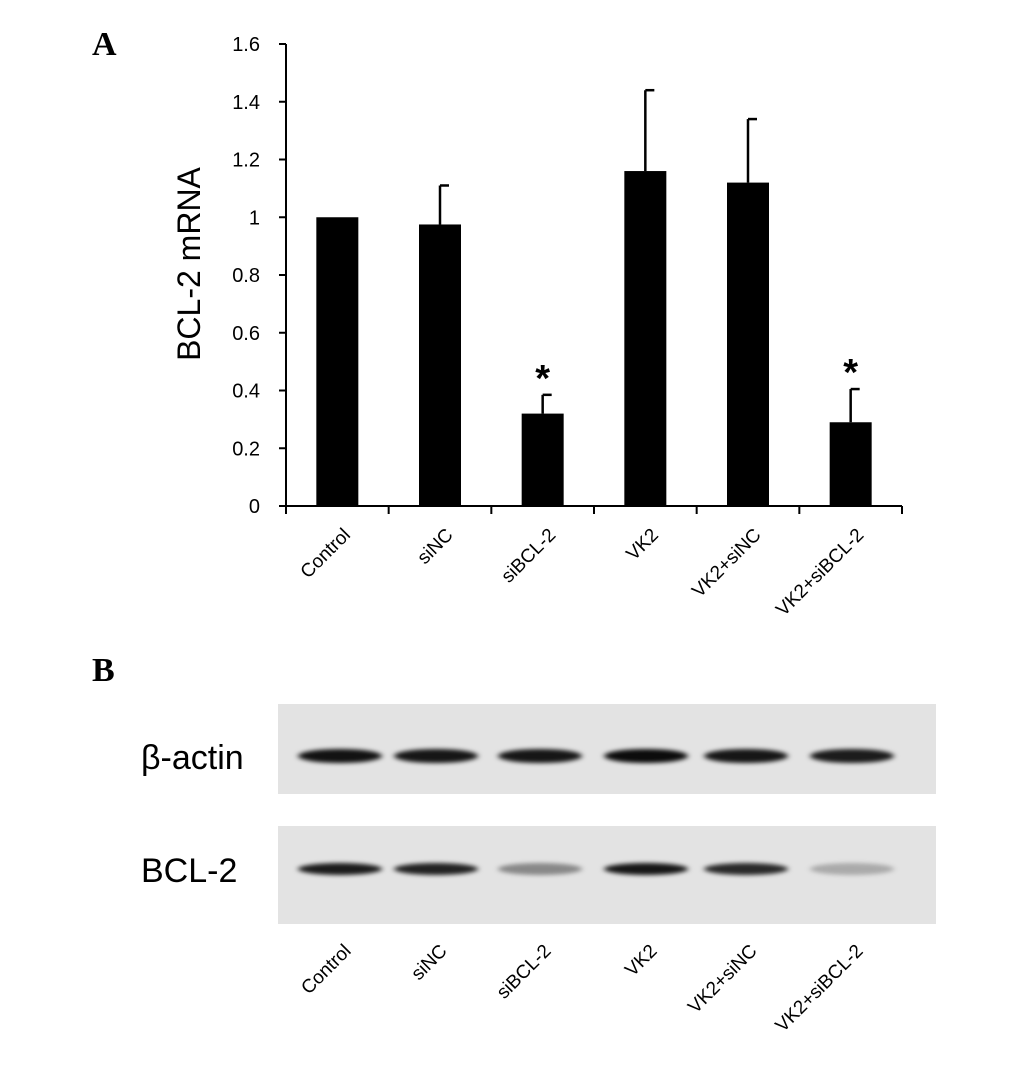 The width and height of the screenshot is (1032, 1082). What do you see at coordinates (246, 103) in the screenshot?
I see `y-tick-label-7: 1.4` at bounding box center [246, 103].